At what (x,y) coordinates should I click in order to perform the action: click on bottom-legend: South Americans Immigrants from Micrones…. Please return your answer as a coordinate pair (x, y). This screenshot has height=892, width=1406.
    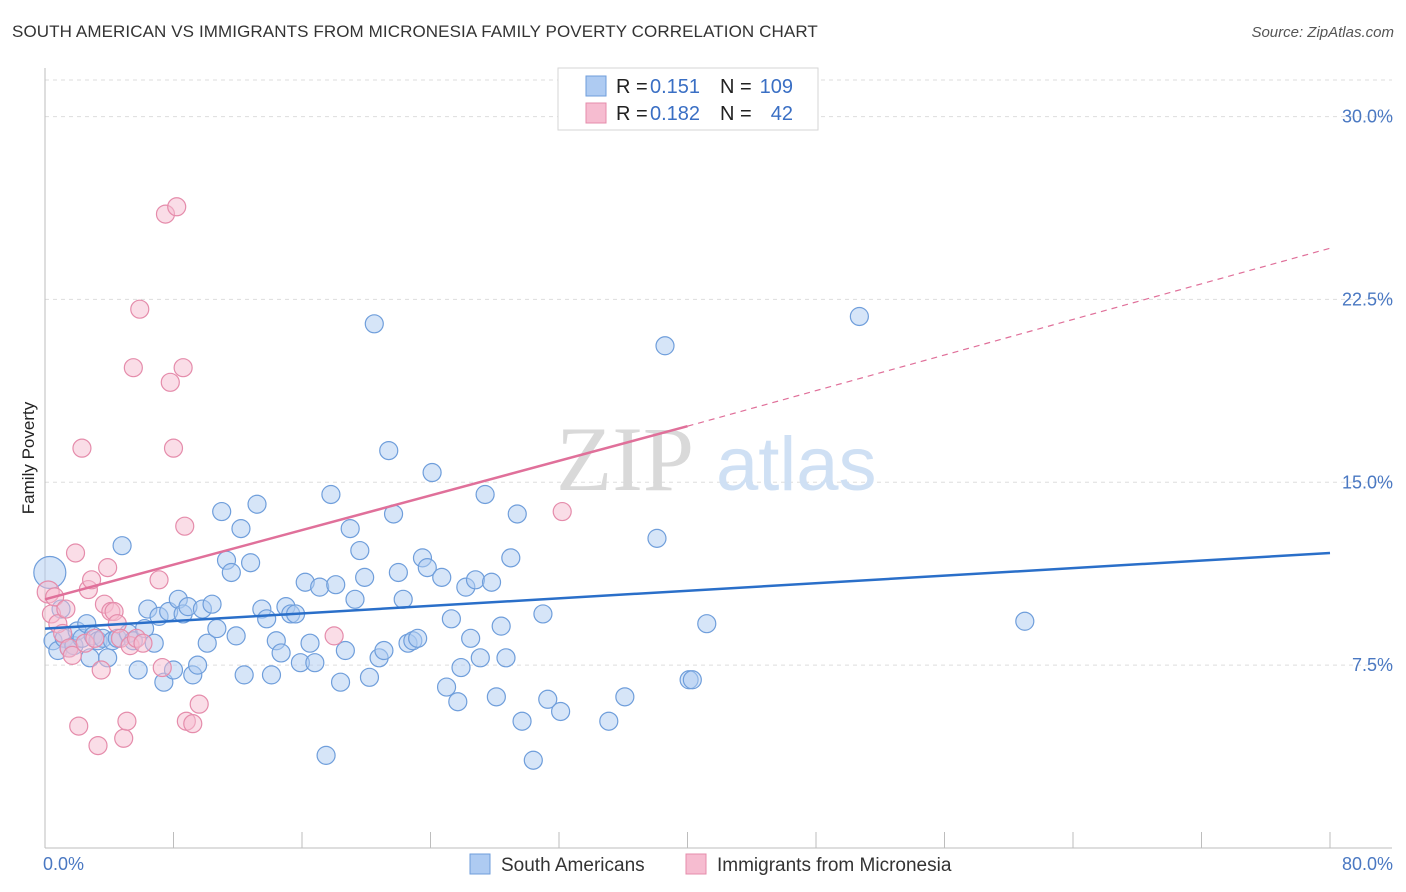
    Looking at the image, I should click on (710, 864).